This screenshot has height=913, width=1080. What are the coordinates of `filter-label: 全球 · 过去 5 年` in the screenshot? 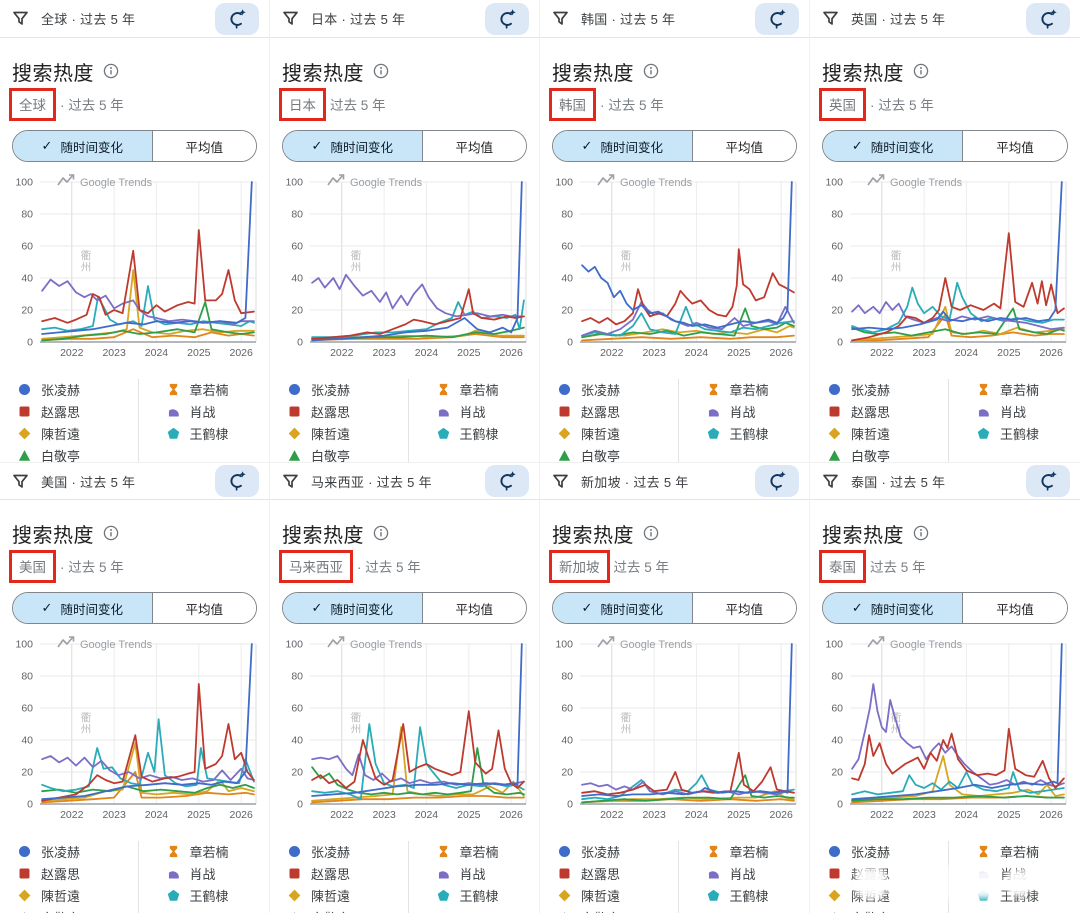 It's located at (88, 19).